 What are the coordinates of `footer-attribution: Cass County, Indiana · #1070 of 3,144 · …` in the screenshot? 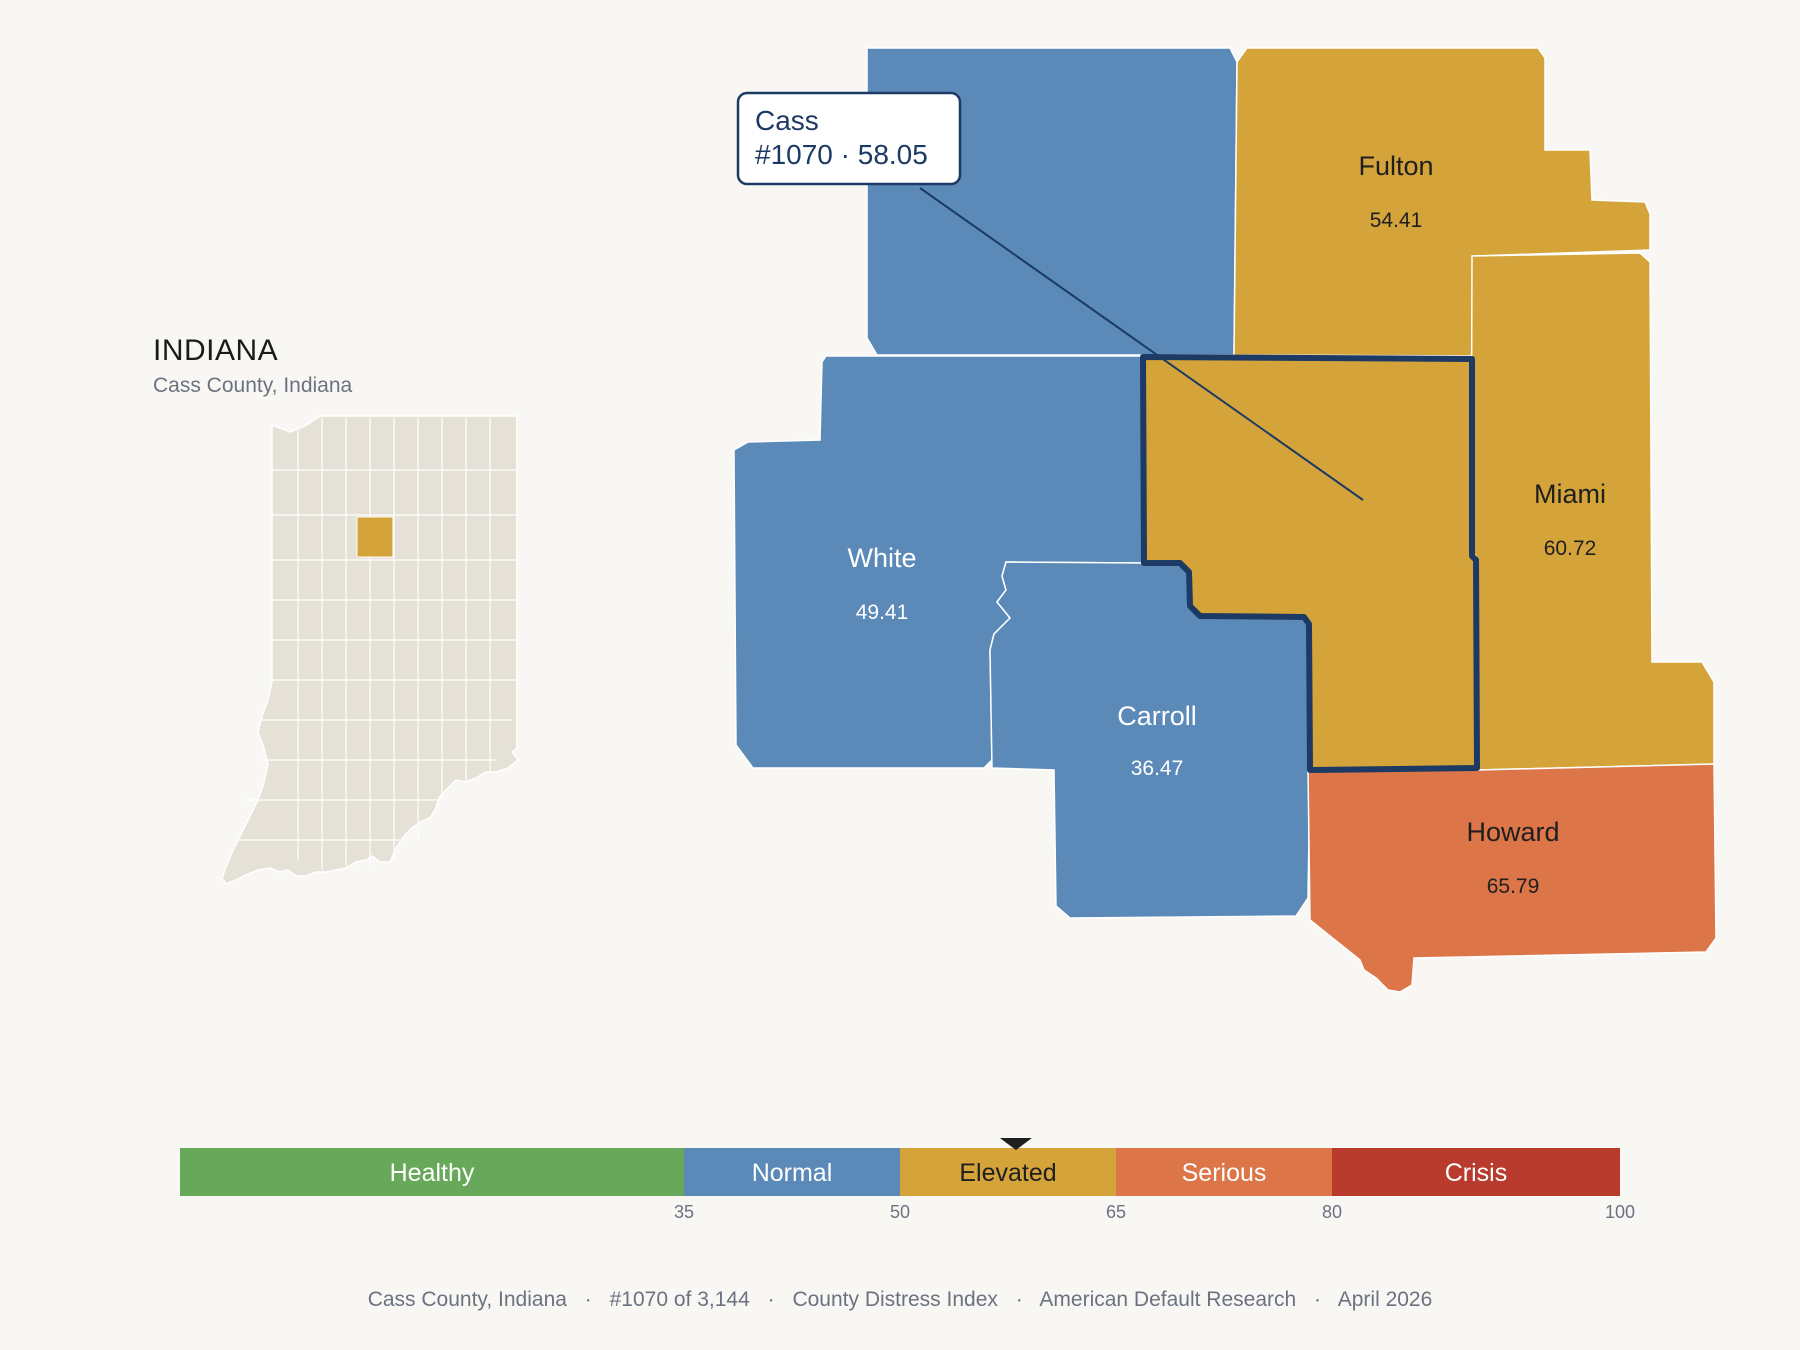 It's located at (900, 1299).